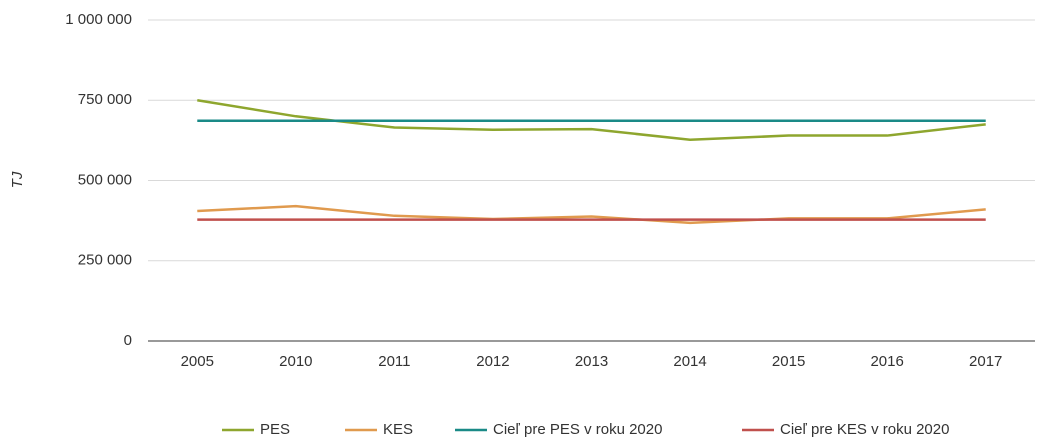 Image resolution: width=1046 pixels, height=438 pixels. Describe the element at coordinates (105, 260) in the screenshot. I see `y-tick-label: 250 000` at that location.